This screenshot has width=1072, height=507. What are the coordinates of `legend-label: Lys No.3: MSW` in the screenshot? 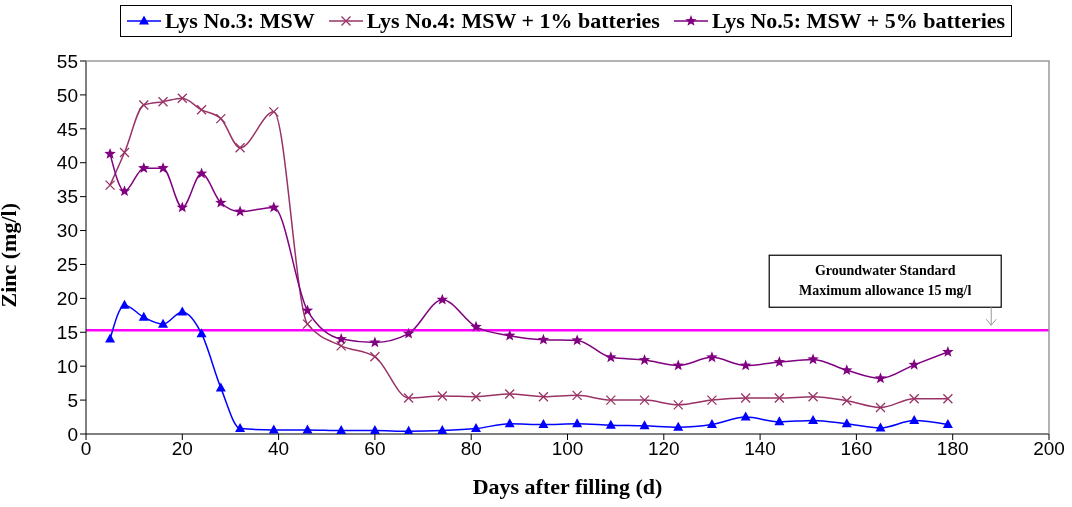 It's located at (239, 21).